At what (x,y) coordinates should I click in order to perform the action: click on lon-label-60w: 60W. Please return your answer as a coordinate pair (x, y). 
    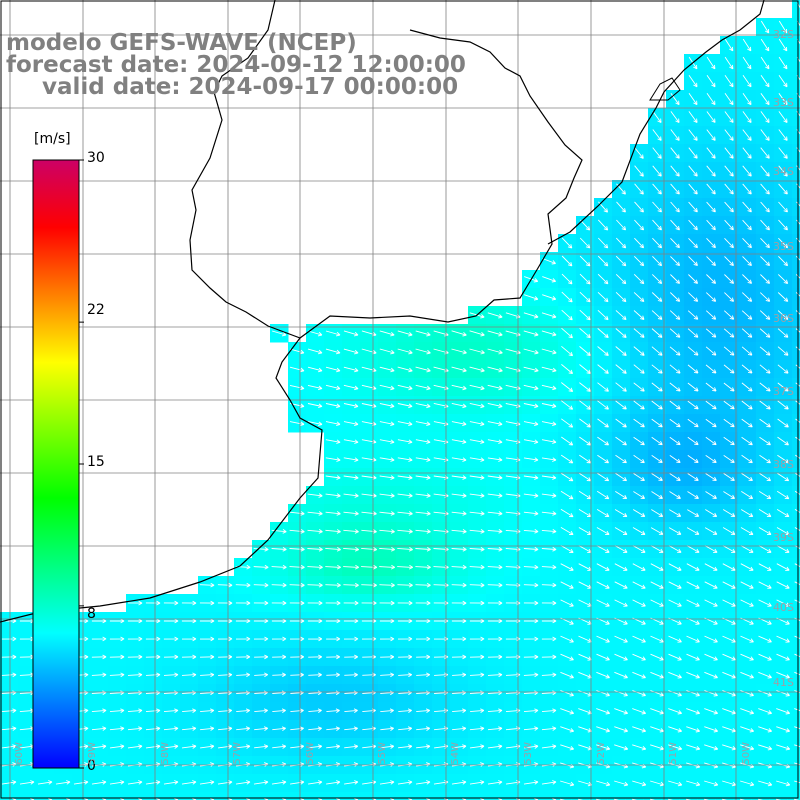
    Looking at the image, I should click on (19, 753).